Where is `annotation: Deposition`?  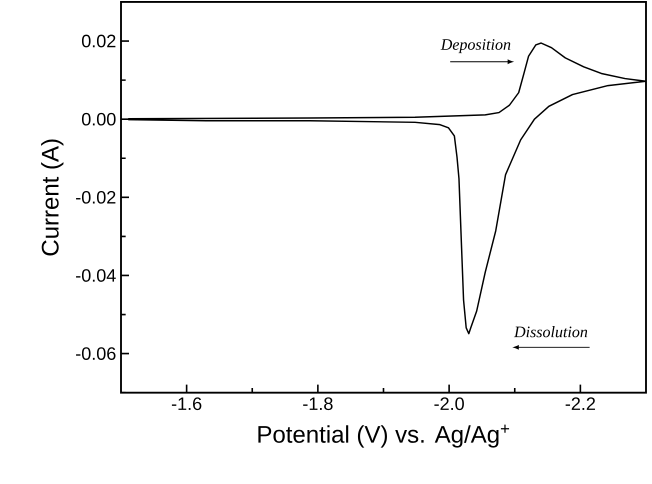
annotation: Deposition is located at coordinates (475, 46).